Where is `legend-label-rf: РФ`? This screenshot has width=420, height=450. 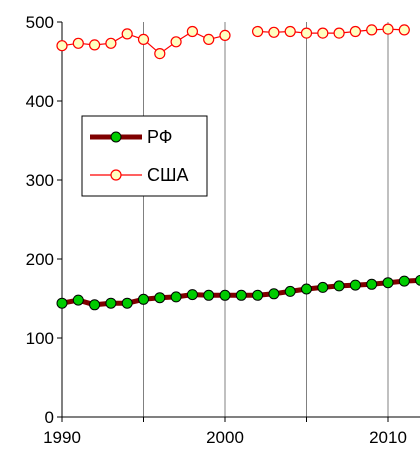
legend-label-rf: РФ is located at coordinates (160, 137).